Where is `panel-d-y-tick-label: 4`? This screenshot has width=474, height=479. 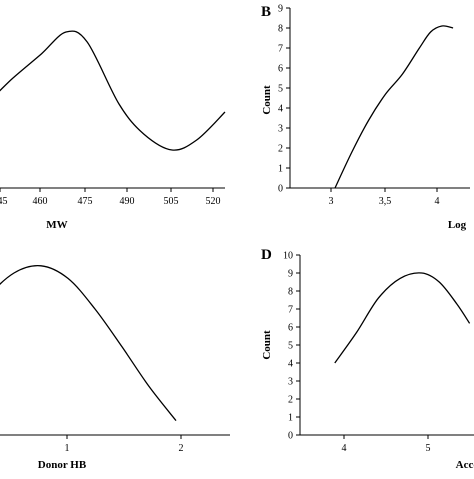 panel-d-y-tick-label: 4 is located at coordinates (290, 364).